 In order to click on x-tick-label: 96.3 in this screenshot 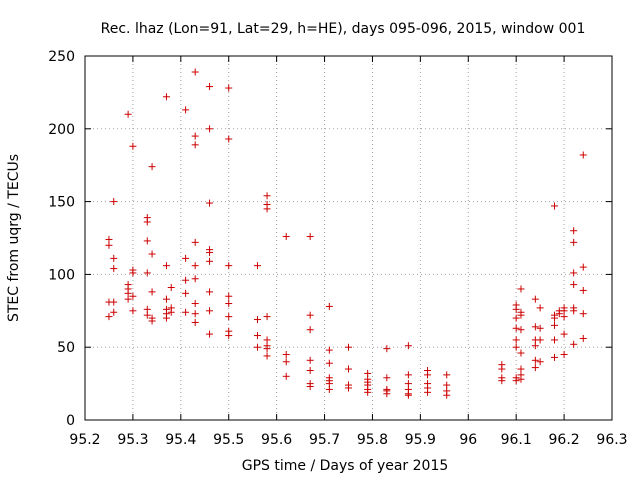, I will do `click(611, 440)`.